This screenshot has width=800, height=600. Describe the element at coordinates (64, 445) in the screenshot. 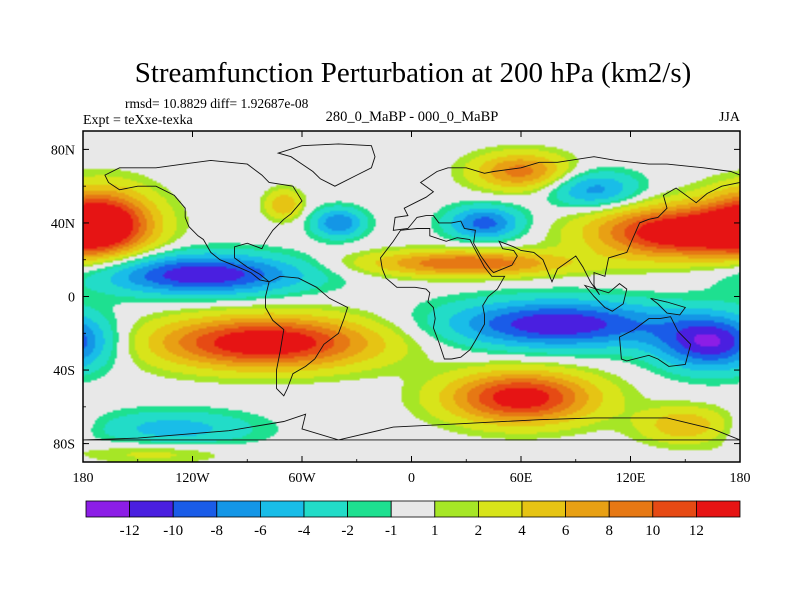

I see `y-tick-label: 80S` at that location.